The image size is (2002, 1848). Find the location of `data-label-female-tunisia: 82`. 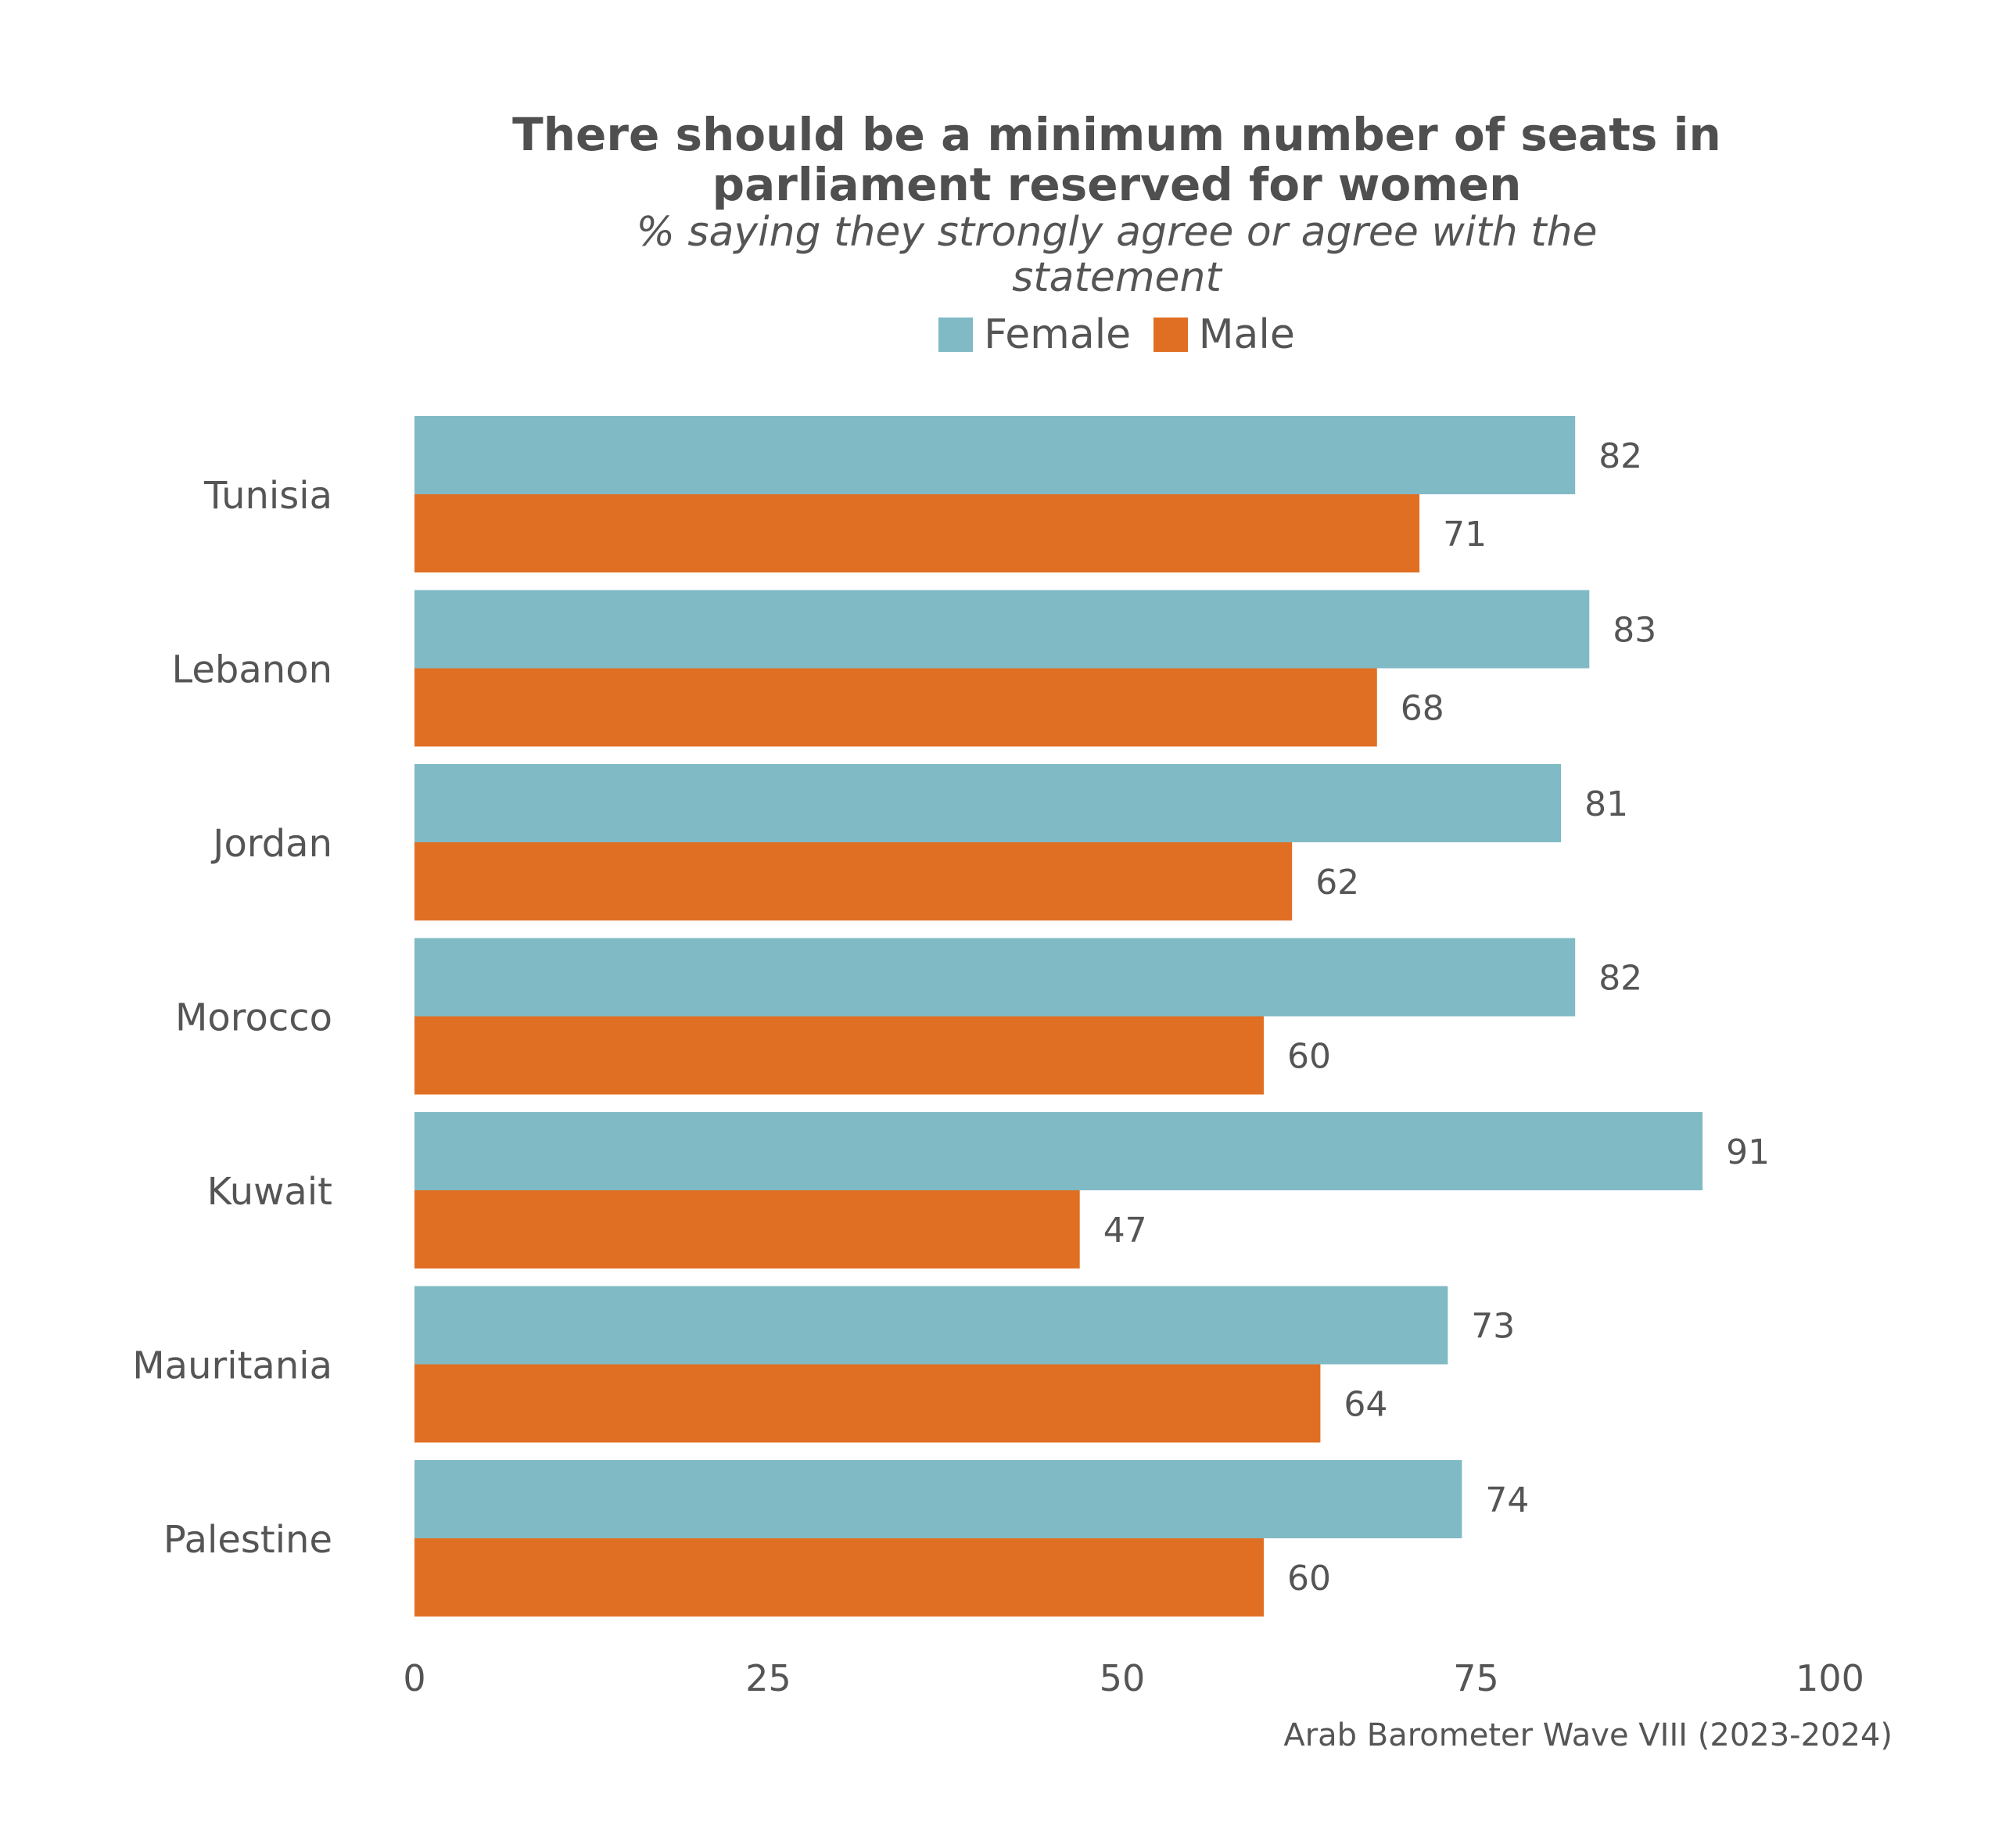

data-label-female-tunisia: 82 is located at coordinates (1620, 456).